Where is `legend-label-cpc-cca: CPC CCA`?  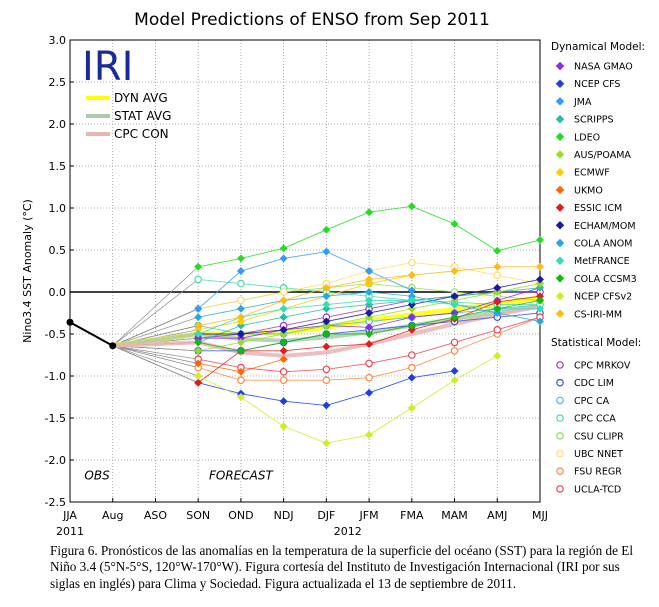
legend-label-cpc-cca: CPC CCA is located at coordinates (595, 419).